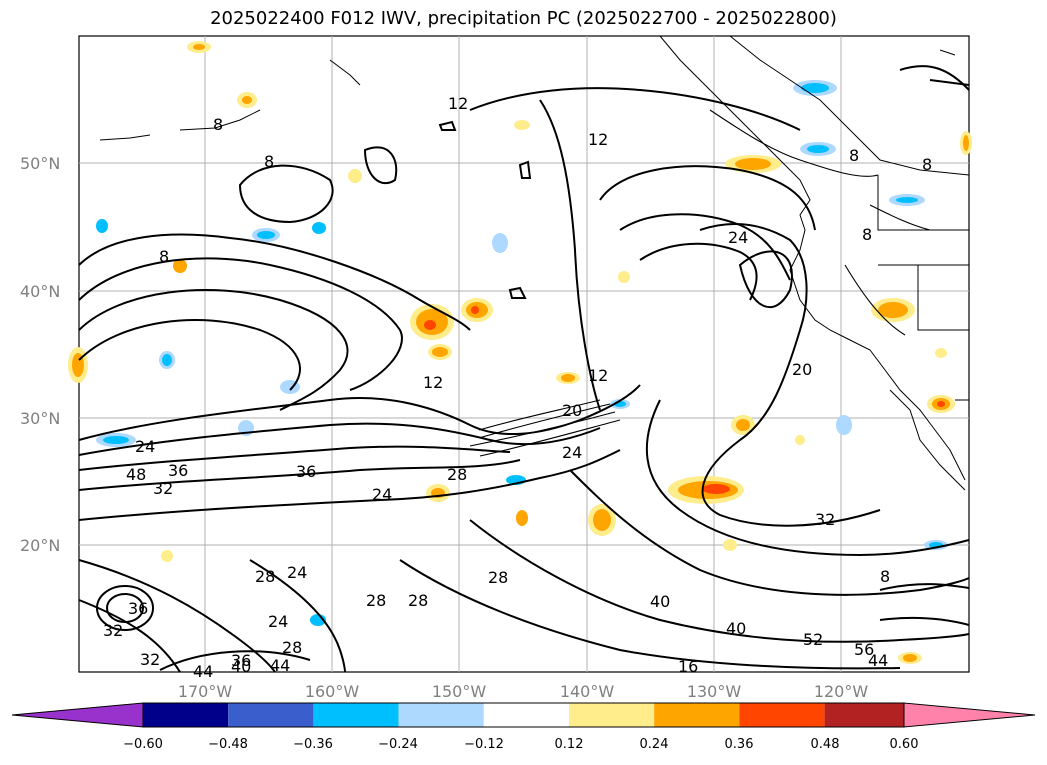 Image resolution: width=1047 pixels, height=765 pixels. Describe the element at coordinates (688, 666) in the screenshot. I see `contour-label: 16` at that location.